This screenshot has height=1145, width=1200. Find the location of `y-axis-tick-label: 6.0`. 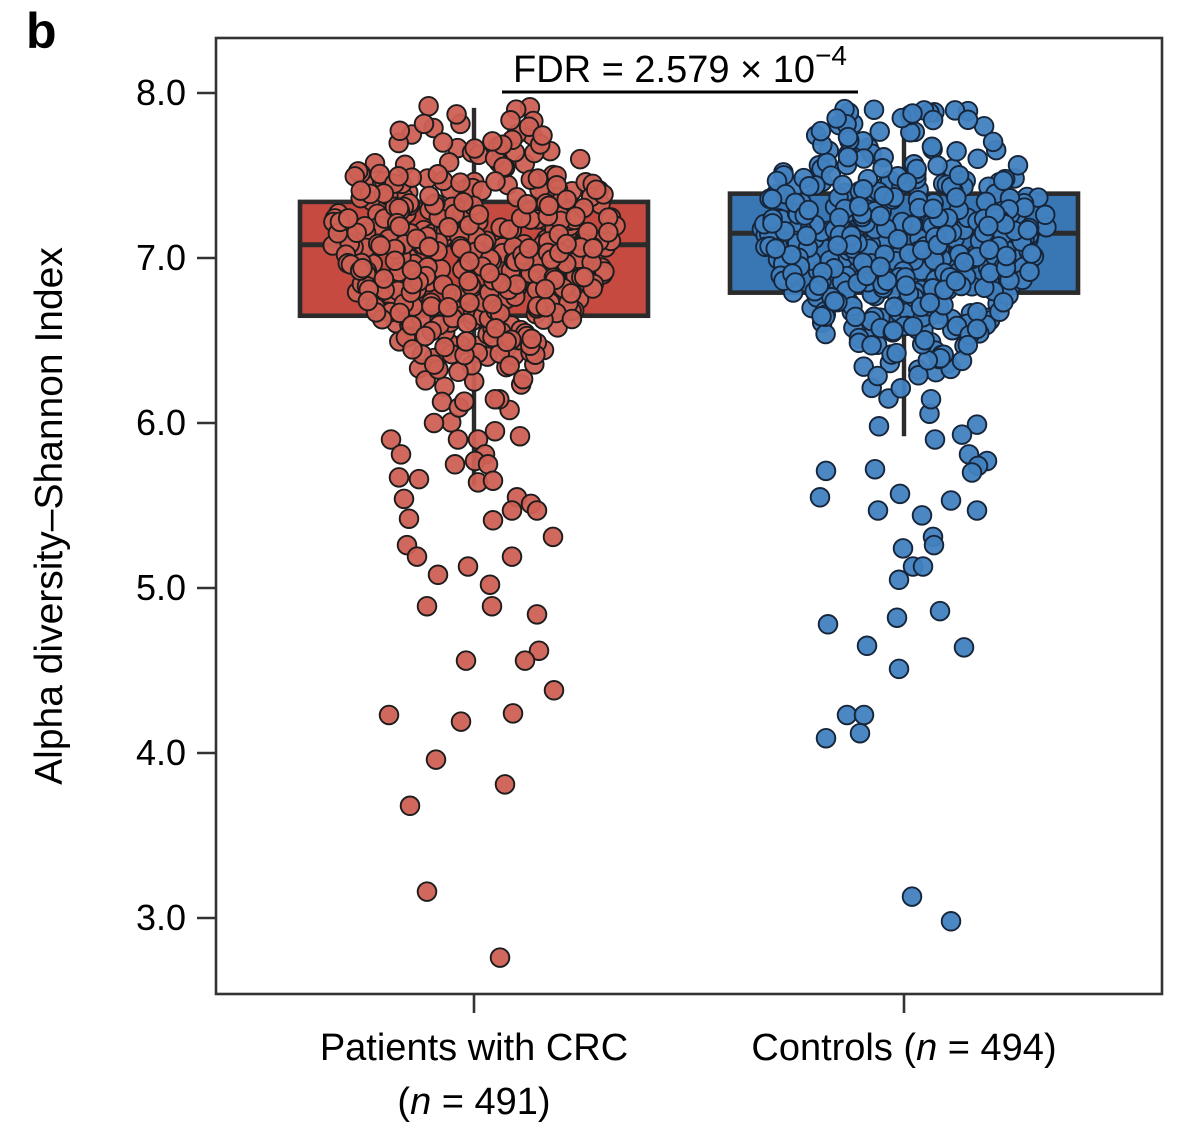

y-axis-tick-label: 6.0 is located at coordinates (161, 422).